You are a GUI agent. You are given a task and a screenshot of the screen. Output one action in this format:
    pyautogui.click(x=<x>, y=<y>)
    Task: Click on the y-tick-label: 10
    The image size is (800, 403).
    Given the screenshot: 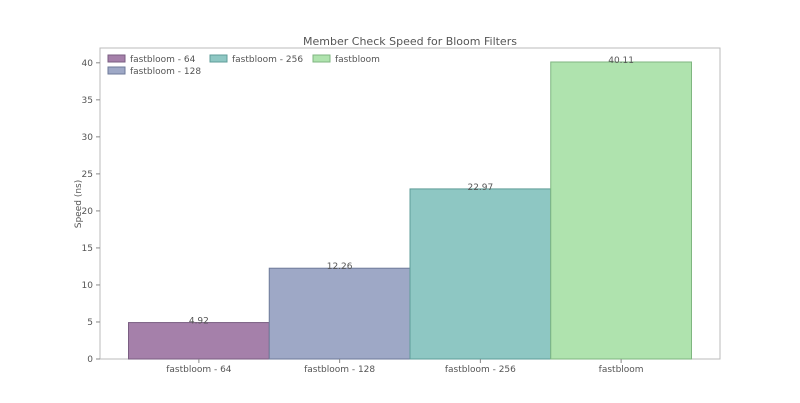 What is the action you would take?
    pyautogui.click(x=88, y=286)
    